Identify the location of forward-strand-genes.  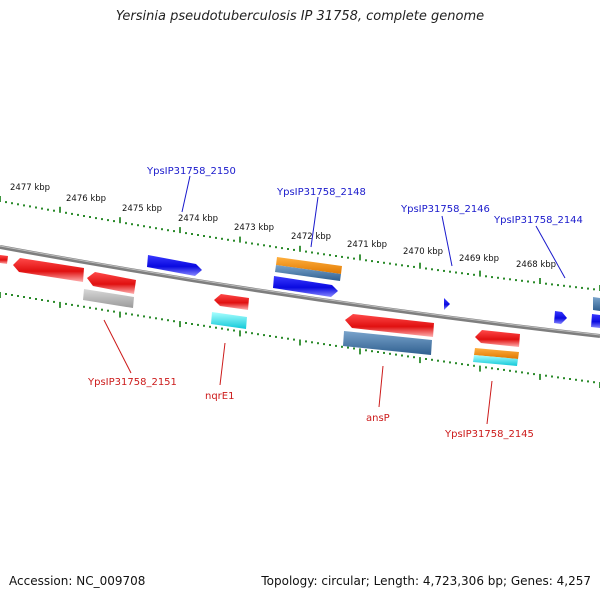
(373, 291).